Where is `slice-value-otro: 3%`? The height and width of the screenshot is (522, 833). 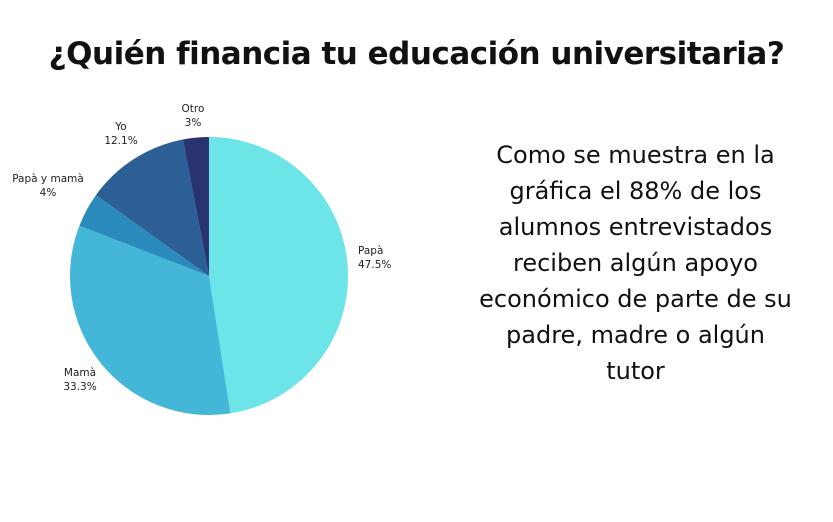
slice-value-otro: 3% is located at coordinates (193, 123).